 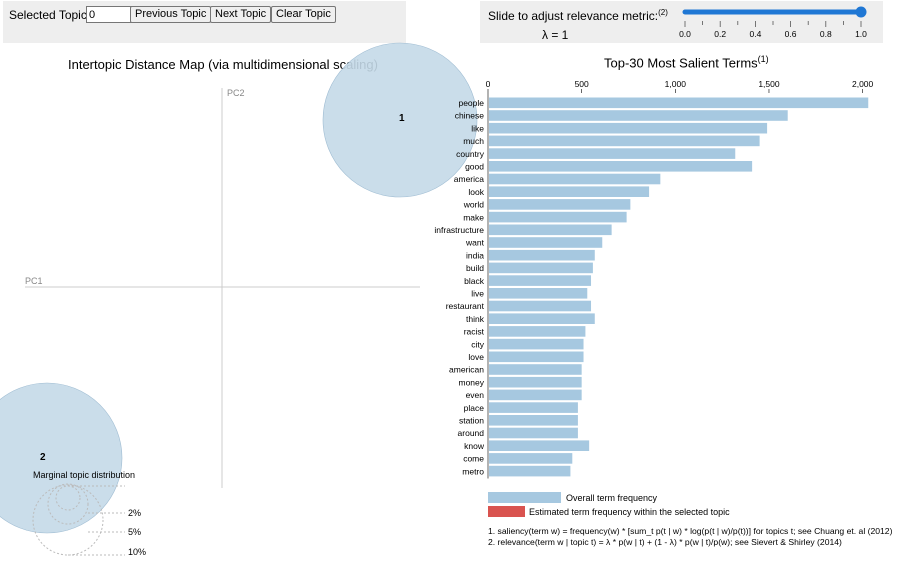 I want to click on term-label-america: america, so click(x=469, y=179).